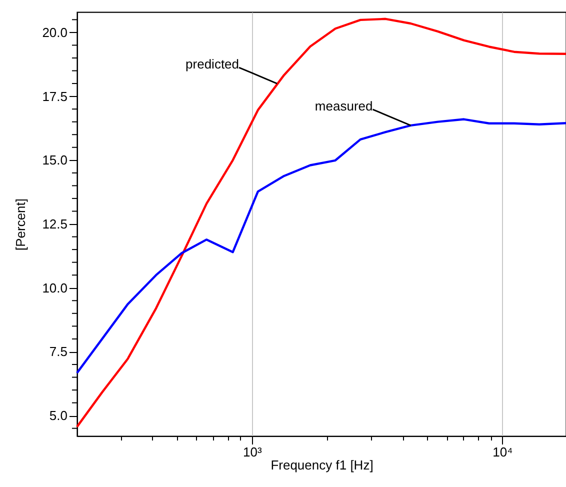 The width and height of the screenshot is (566, 487). Describe the element at coordinates (55, 96) in the screenshot. I see `y-tick-label: 17.5` at that location.